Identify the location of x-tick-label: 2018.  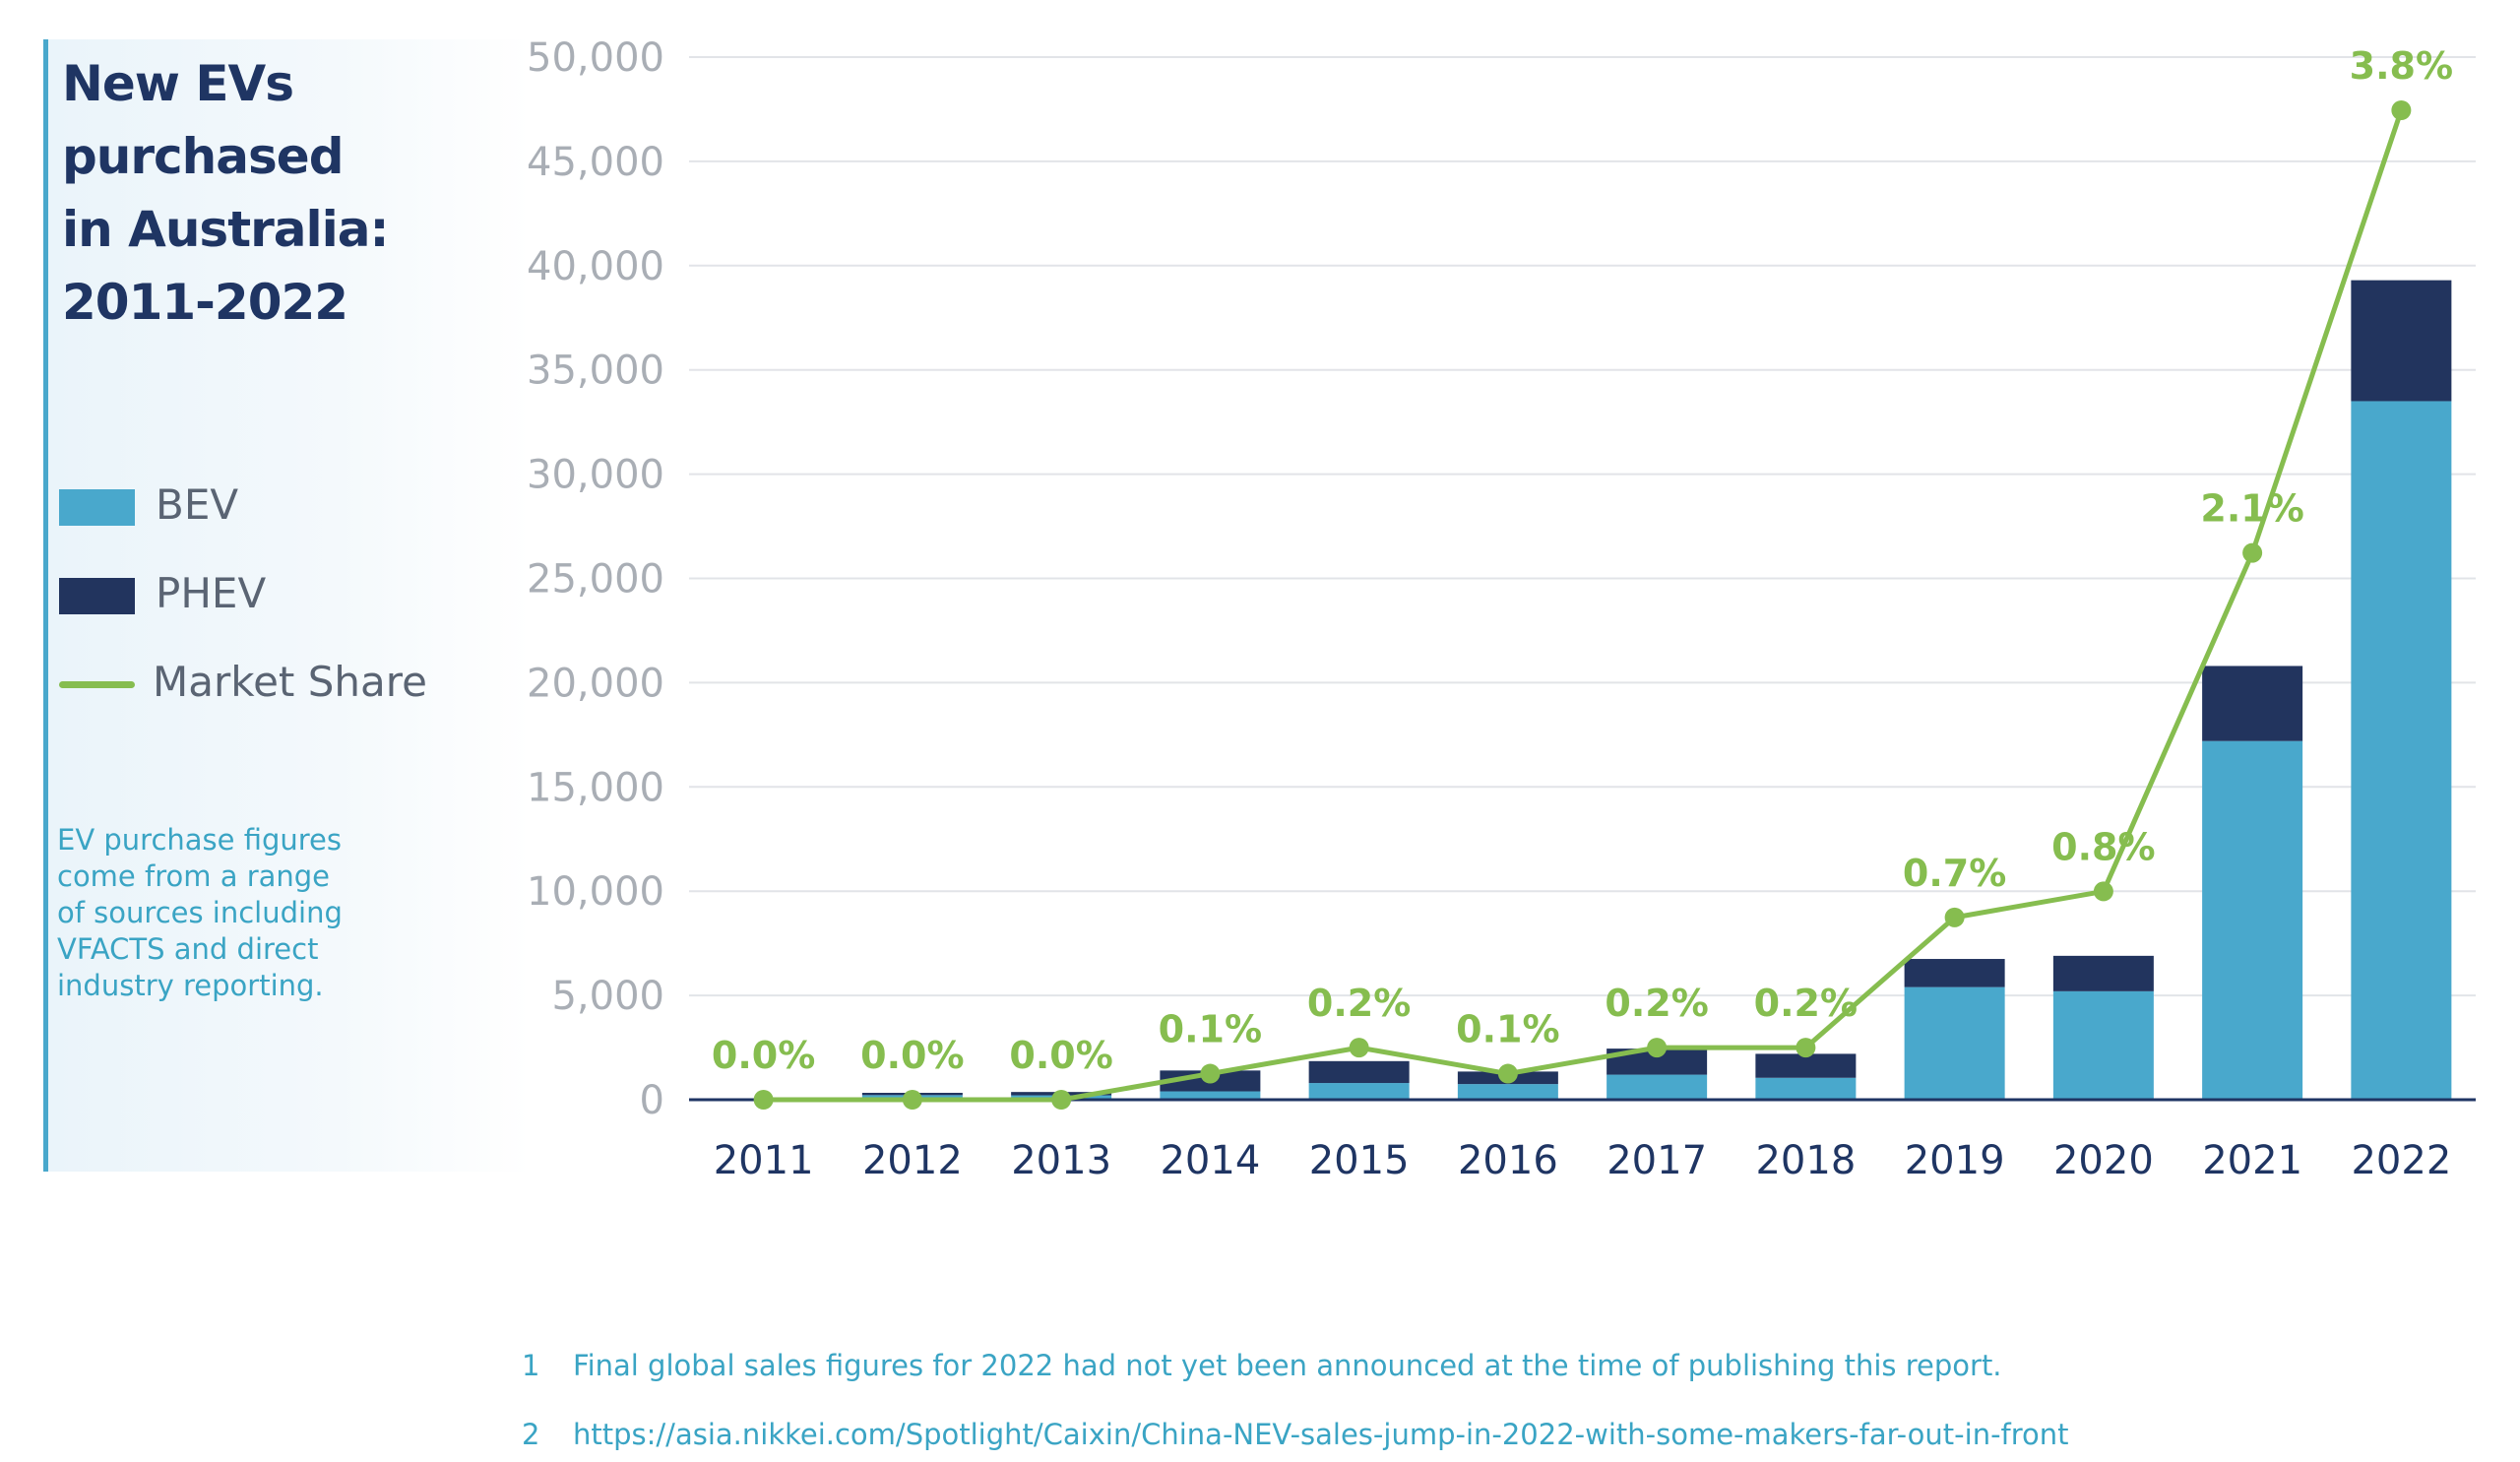
(1805, 1160).